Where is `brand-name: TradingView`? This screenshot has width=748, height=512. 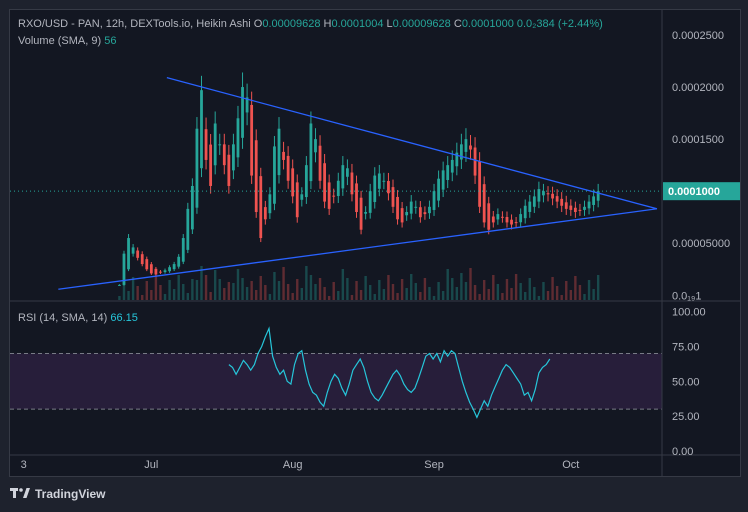 brand-name: TradingView is located at coordinates (70, 494).